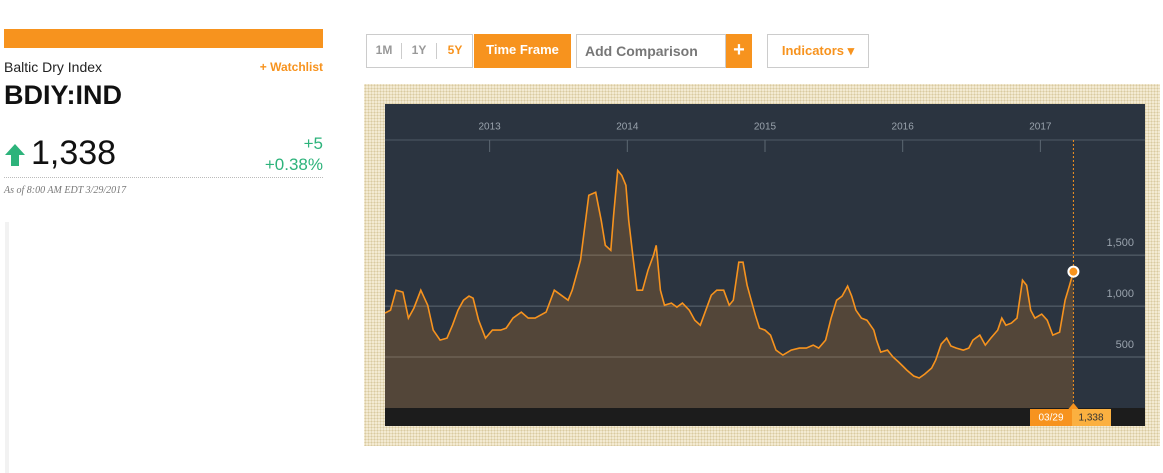  Describe the element at coordinates (1040, 127) in the screenshot. I see `x-tick-label: 2017` at that location.